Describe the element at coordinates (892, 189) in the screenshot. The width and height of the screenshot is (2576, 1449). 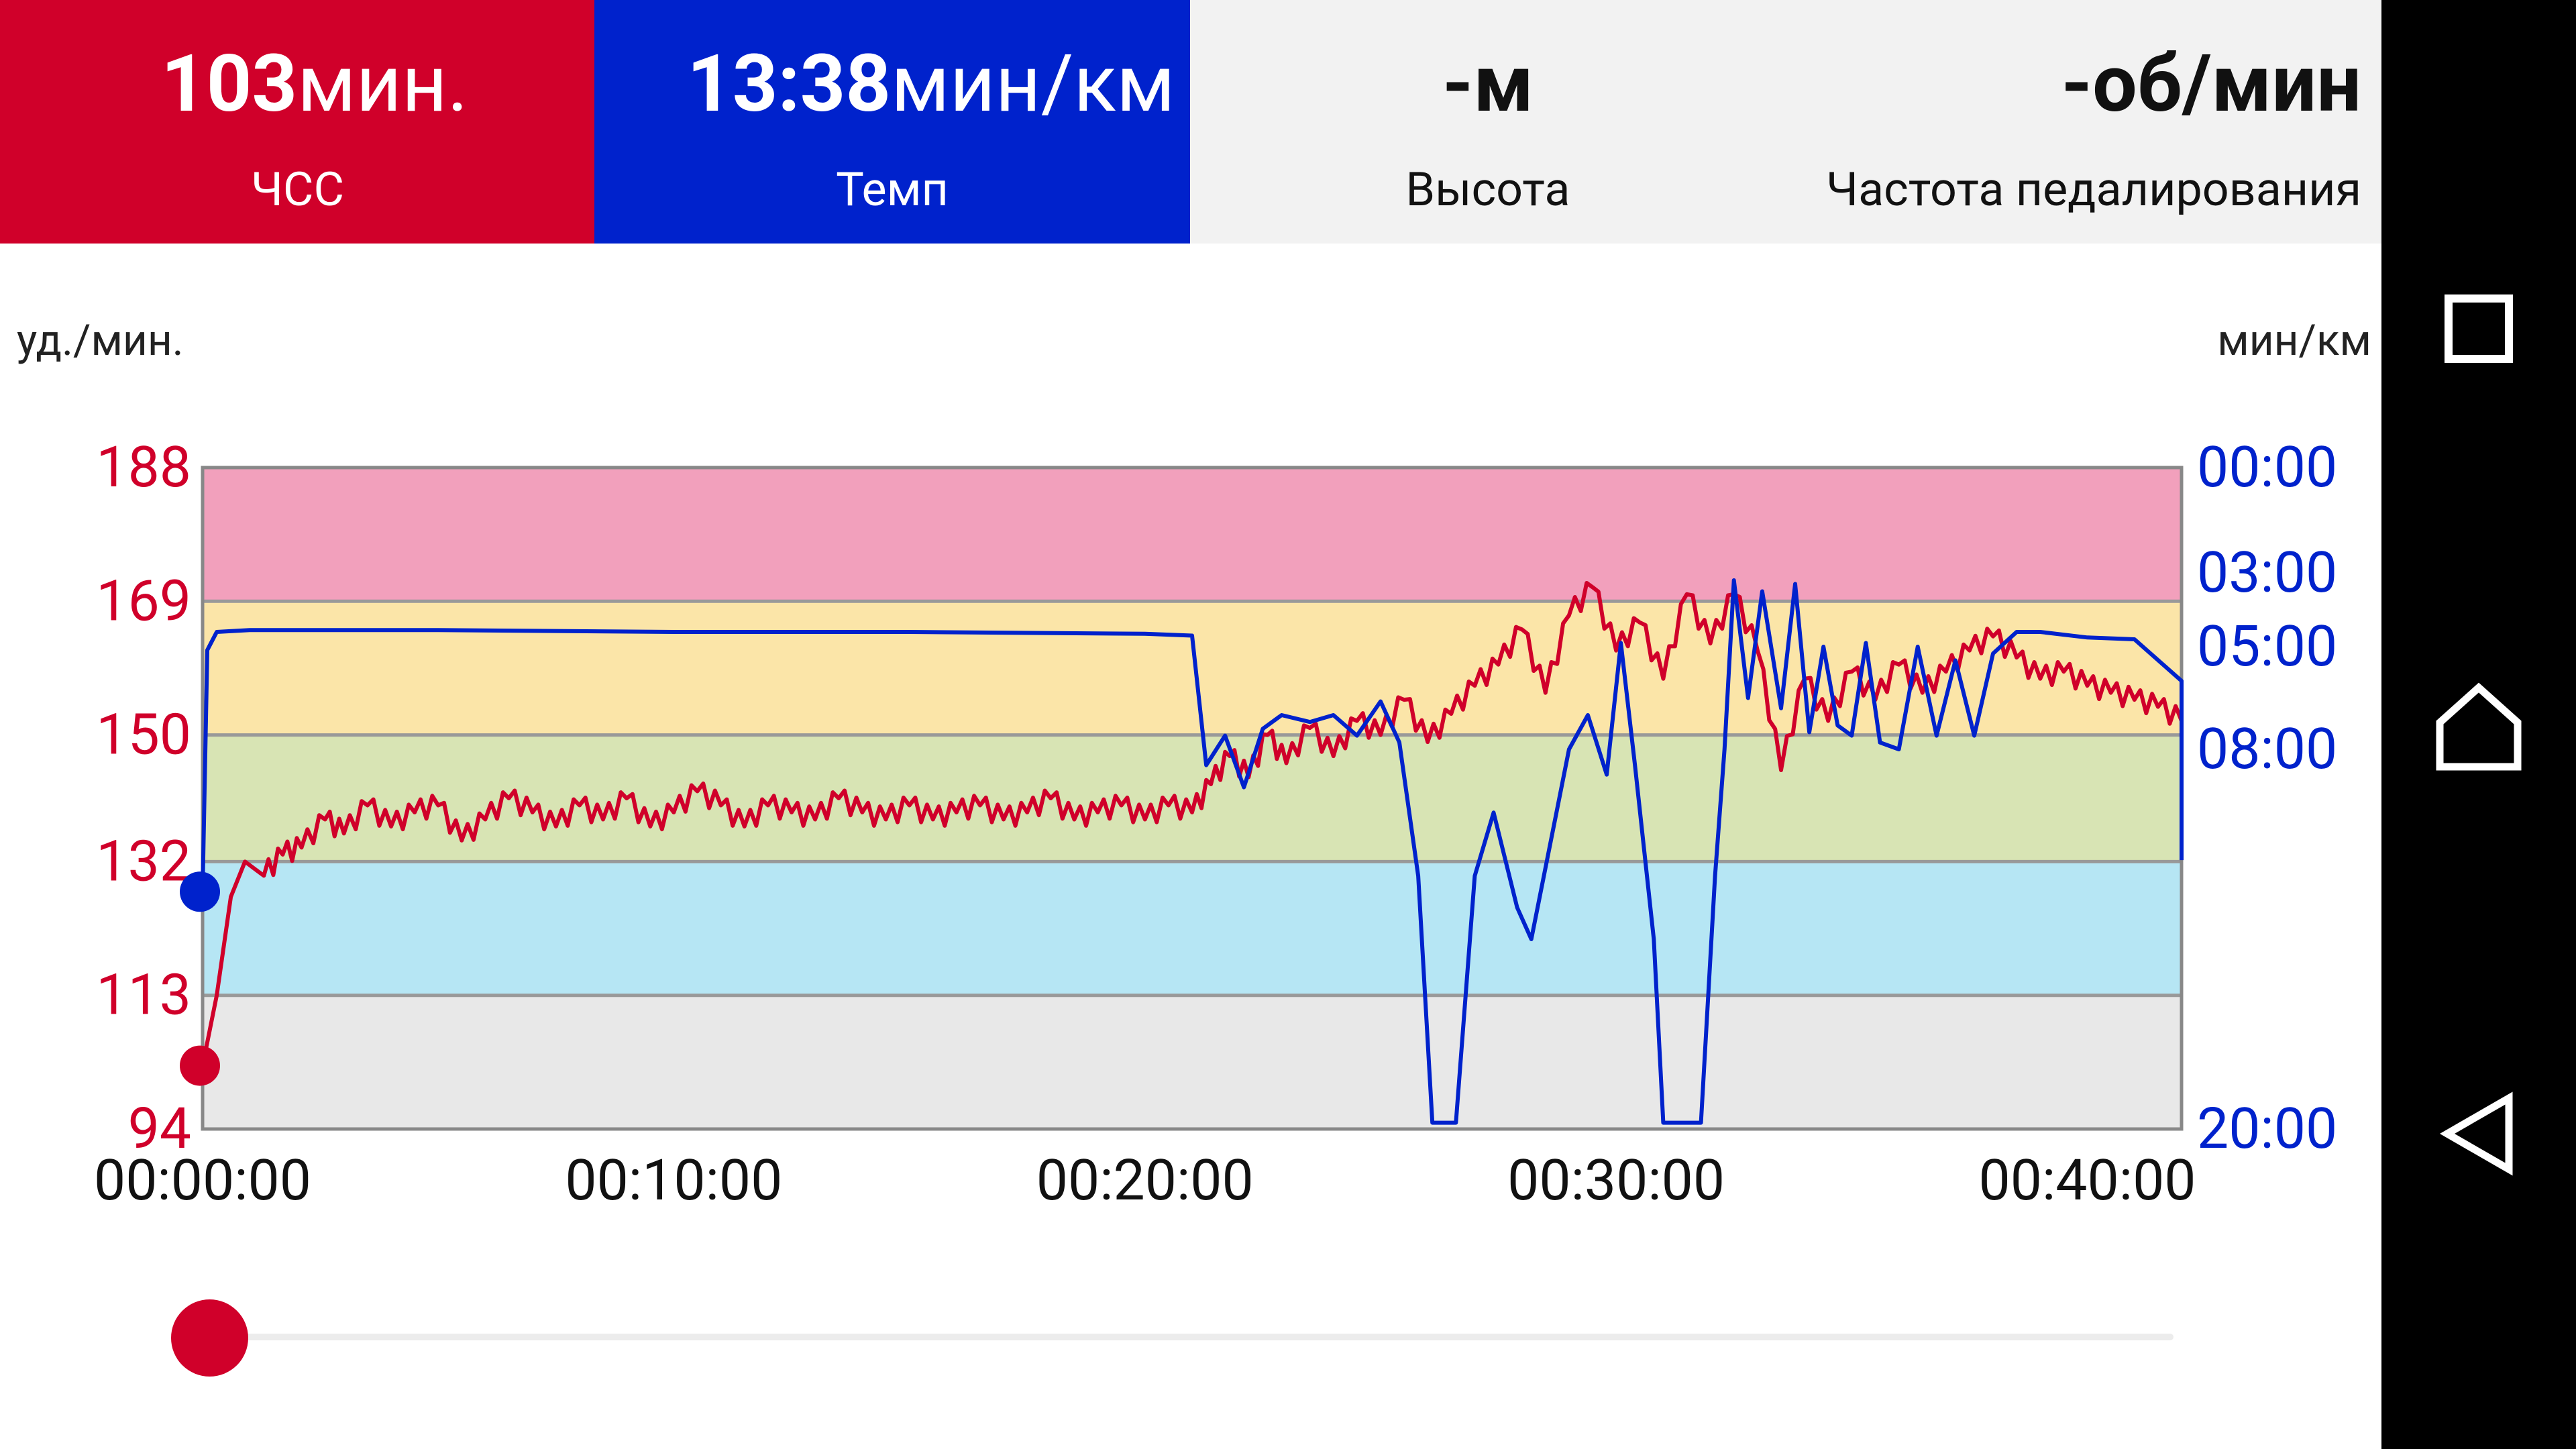
I see `pace-label: Темп` at that location.